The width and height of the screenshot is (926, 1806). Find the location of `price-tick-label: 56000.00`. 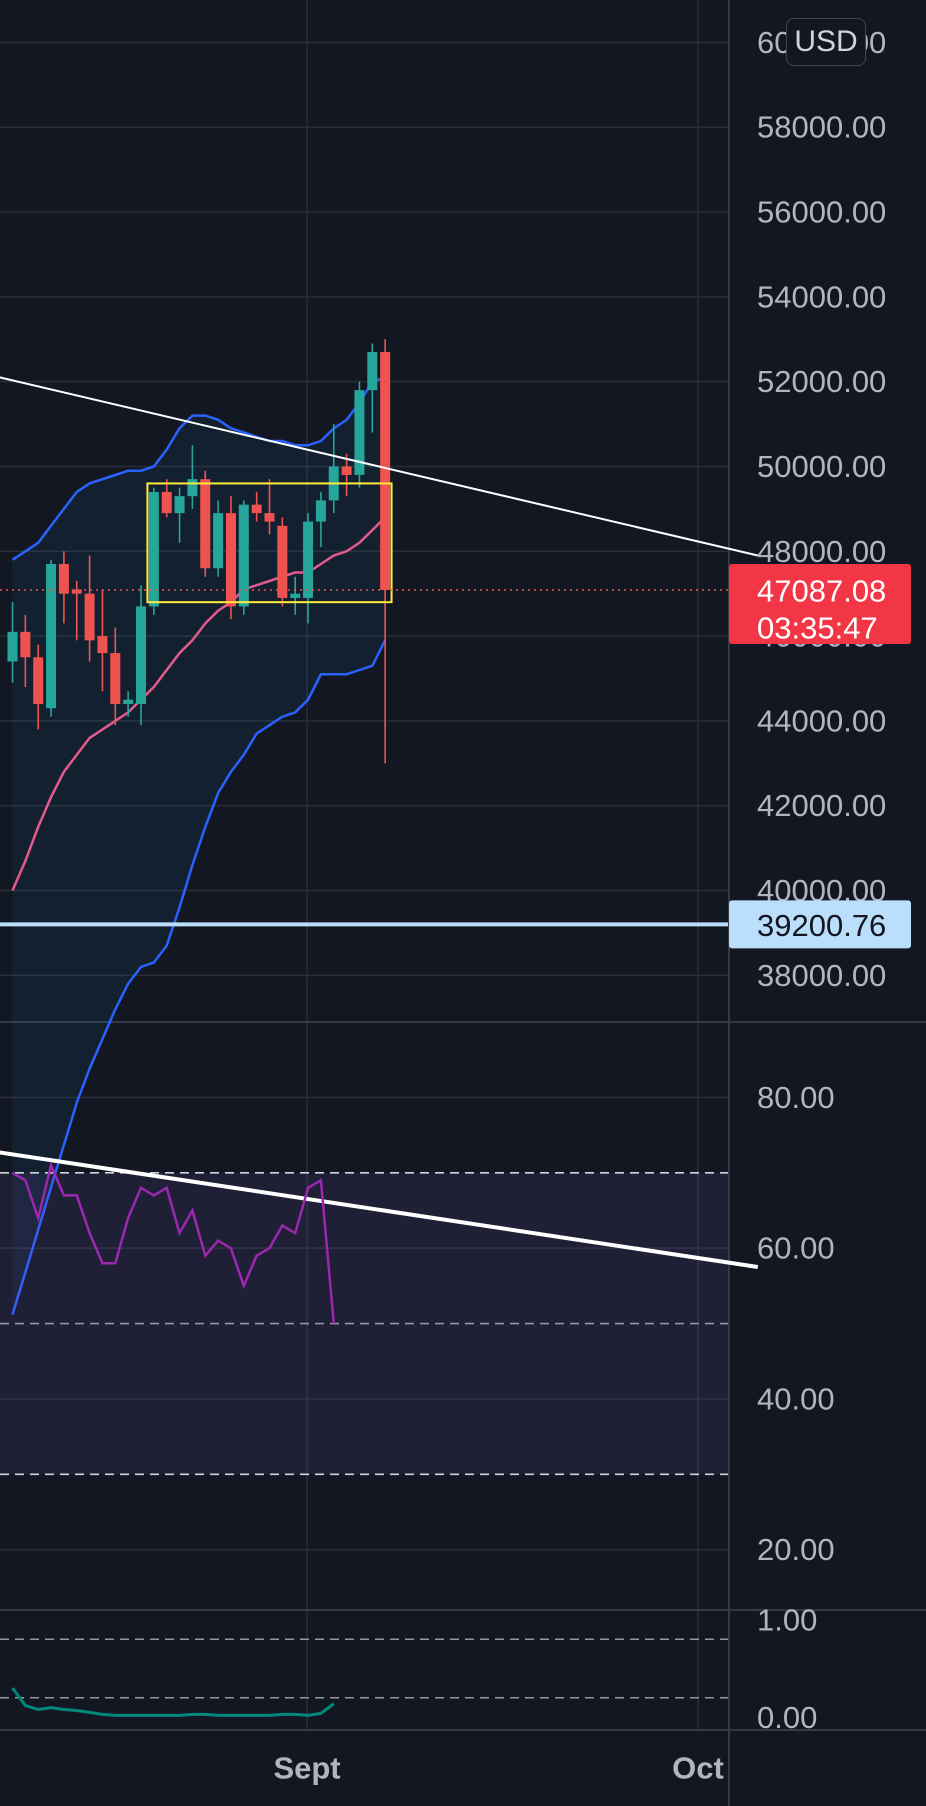

price-tick-label: 56000.00 is located at coordinates (821, 212).